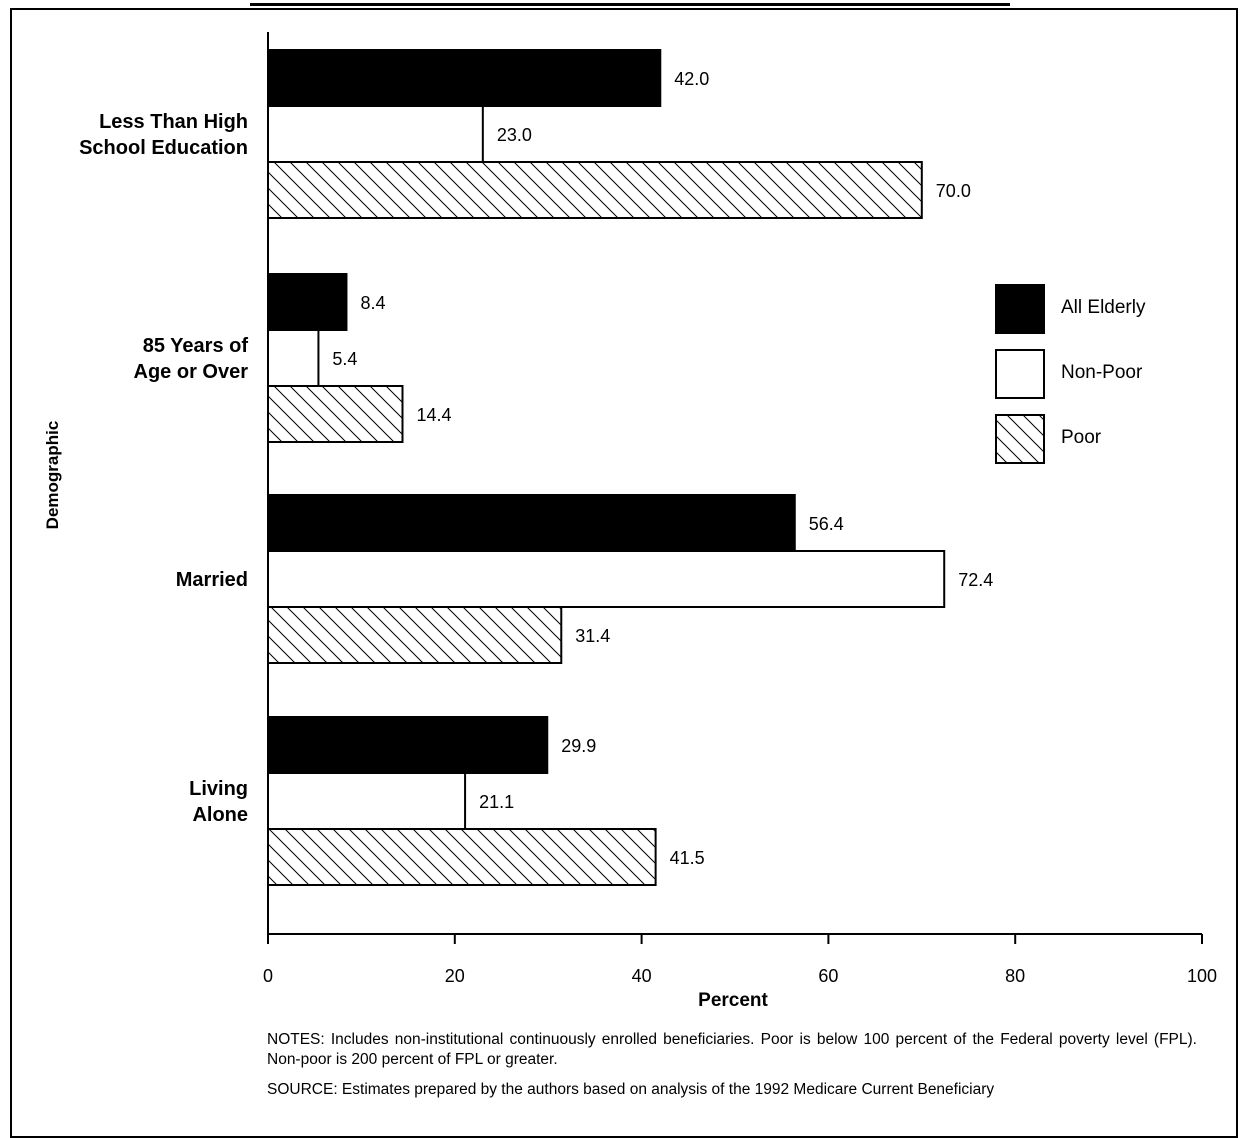 The height and width of the screenshot is (1138, 1242). What do you see at coordinates (372, 303) in the screenshot?
I see `data-label: 8.4` at bounding box center [372, 303].